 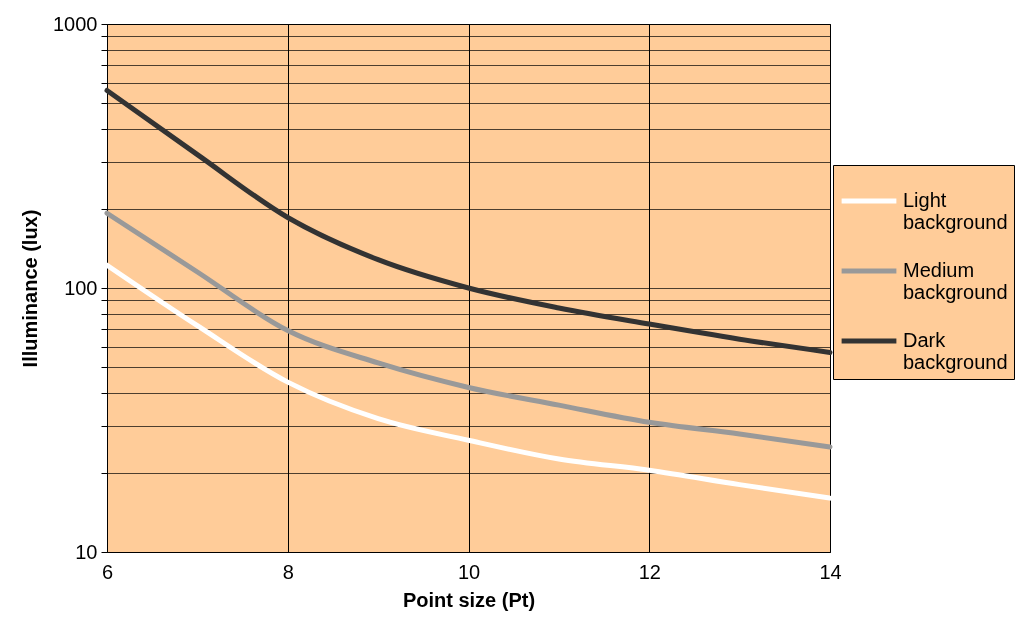 What do you see at coordinates (107, 571) in the screenshot?
I see `x-tick-label: 6` at bounding box center [107, 571].